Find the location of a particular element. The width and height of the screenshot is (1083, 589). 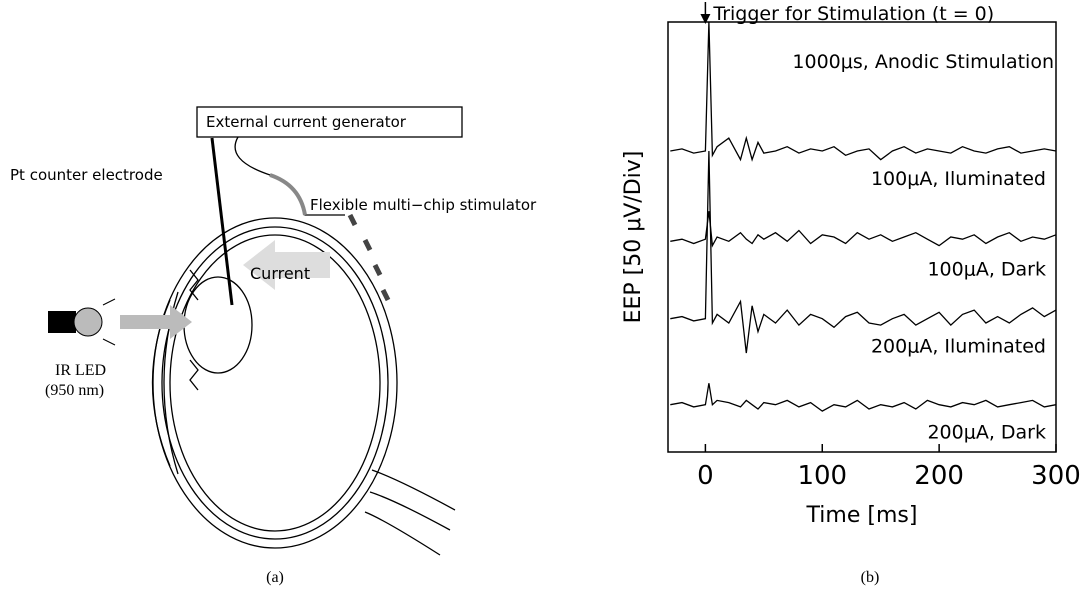

x-tick-label: 200 is located at coordinates (939, 476).